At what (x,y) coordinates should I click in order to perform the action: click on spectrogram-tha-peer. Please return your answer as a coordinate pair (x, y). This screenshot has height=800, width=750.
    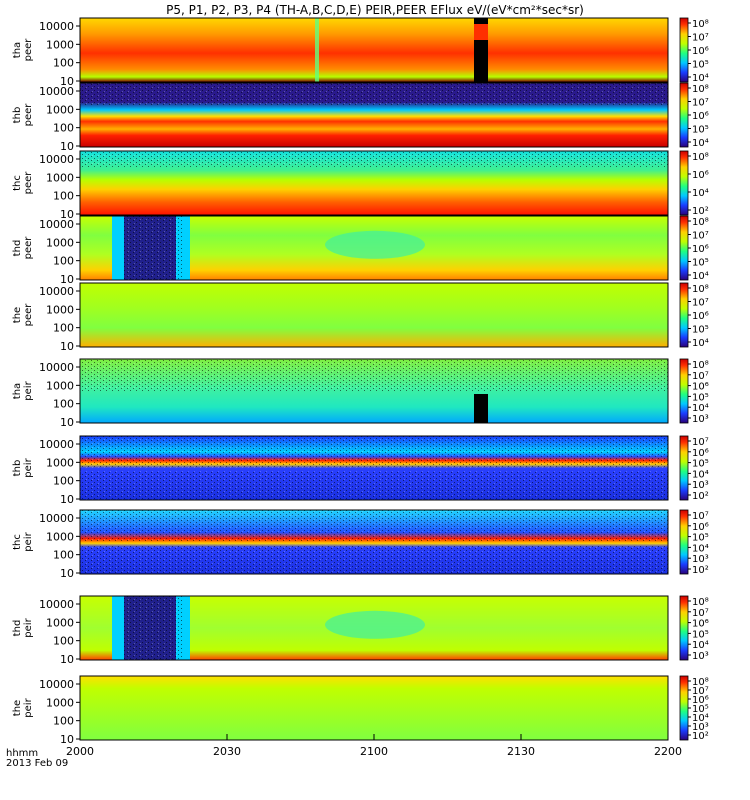
    Looking at the image, I should click on (374, 50).